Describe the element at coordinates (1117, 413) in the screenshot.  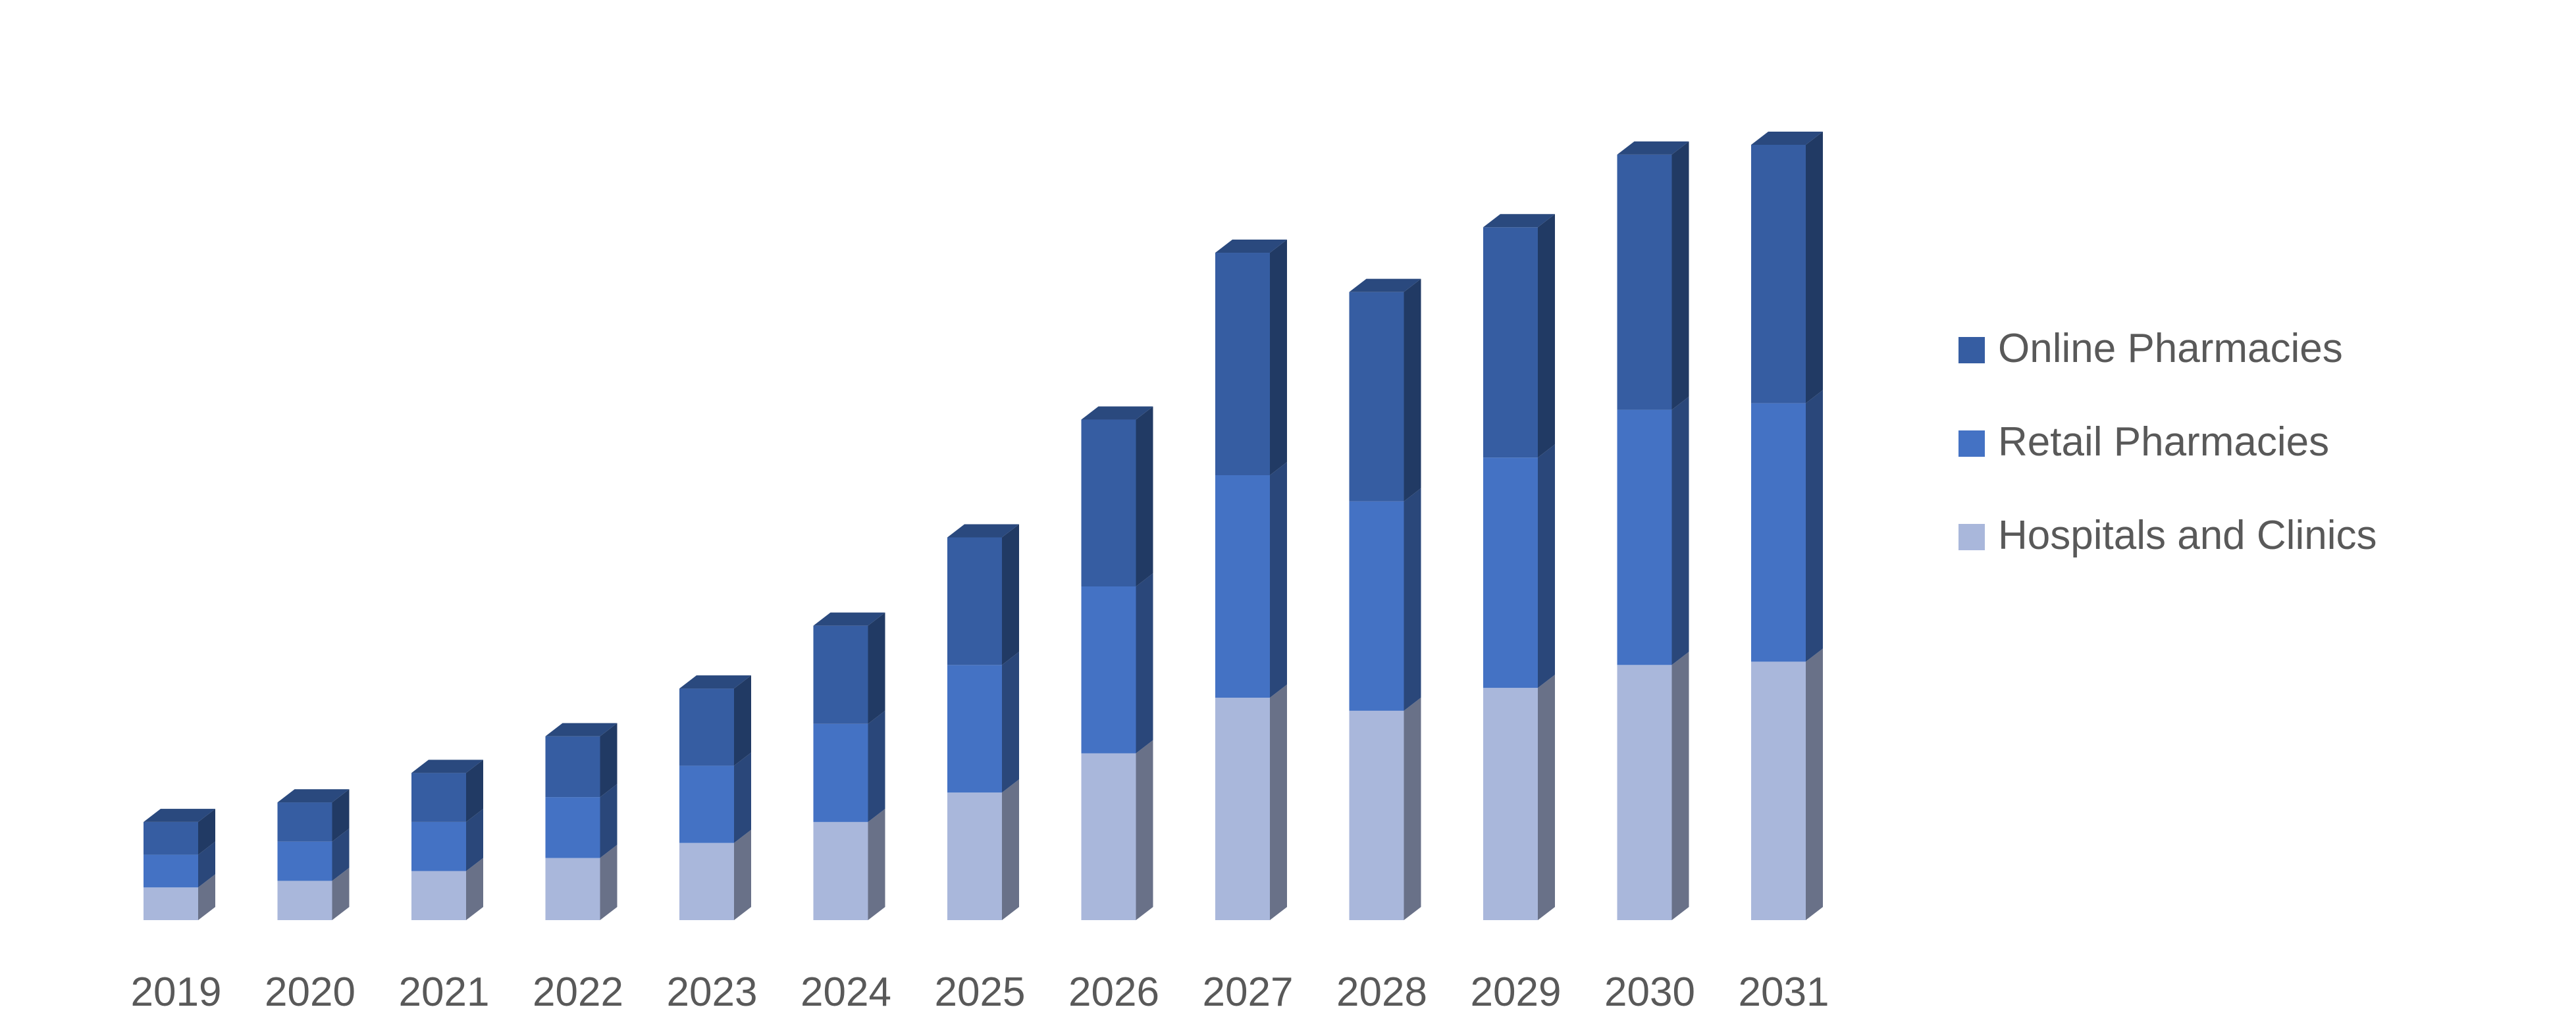
I see `bar-top-2026` at that location.